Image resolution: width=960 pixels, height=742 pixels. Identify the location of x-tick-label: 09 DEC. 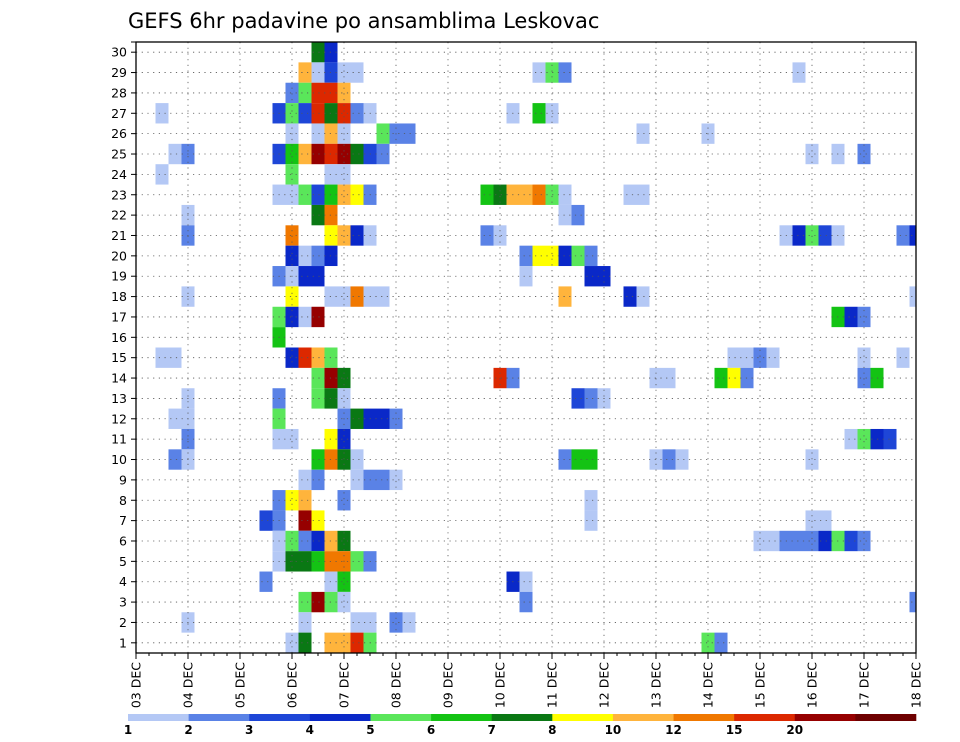
(448, 685).